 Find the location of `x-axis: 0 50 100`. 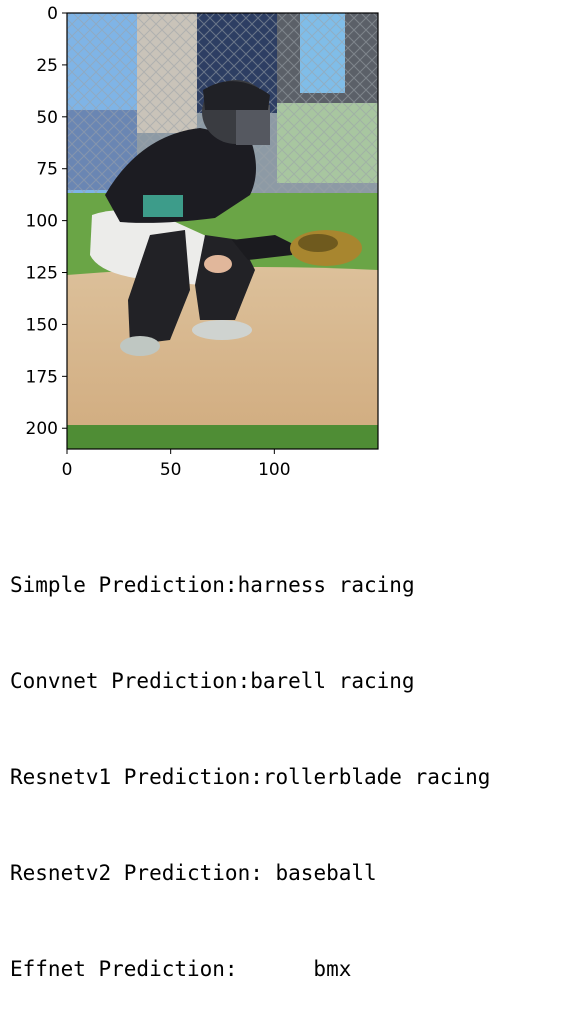

x-axis: 0 50 100 is located at coordinates (176, 464).